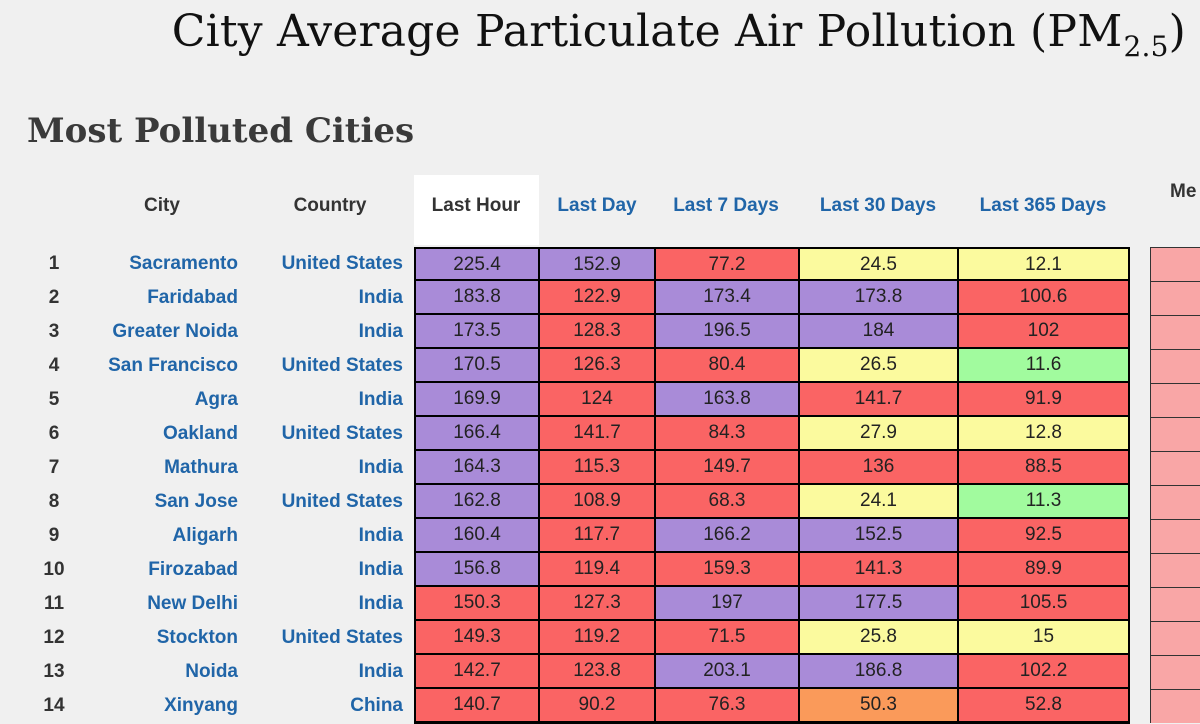 The image size is (1200, 724). I want to click on row-rank: 9, so click(54, 535).